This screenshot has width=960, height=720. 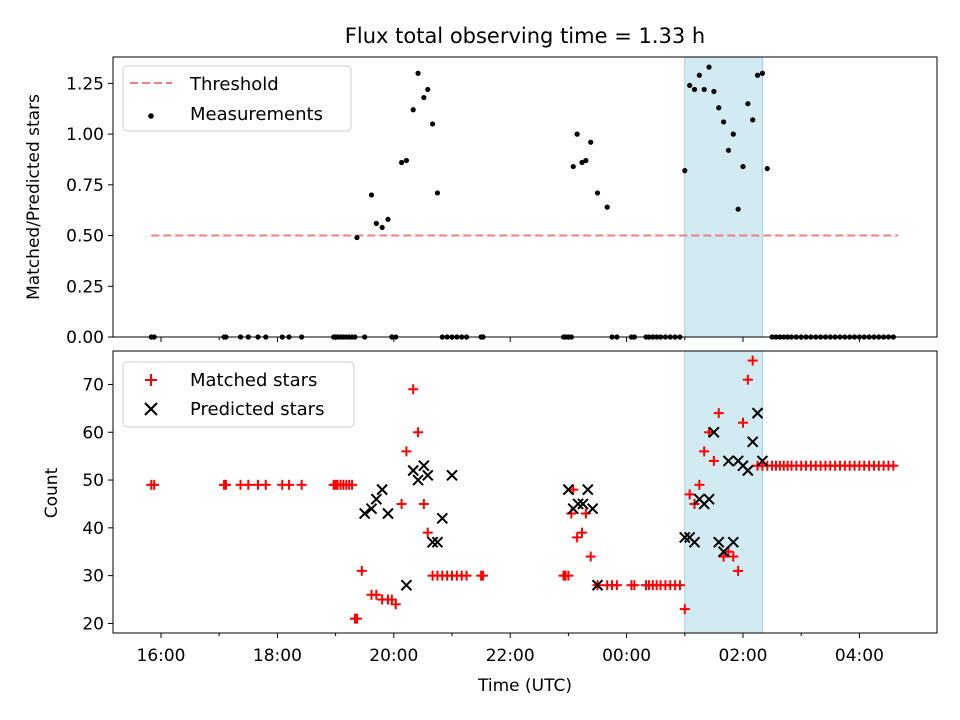 What do you see at coordinates (626, 656) in the screenshot?
I see `bottom-x-tick-label: 00:00` at bounding box center [626, 656].